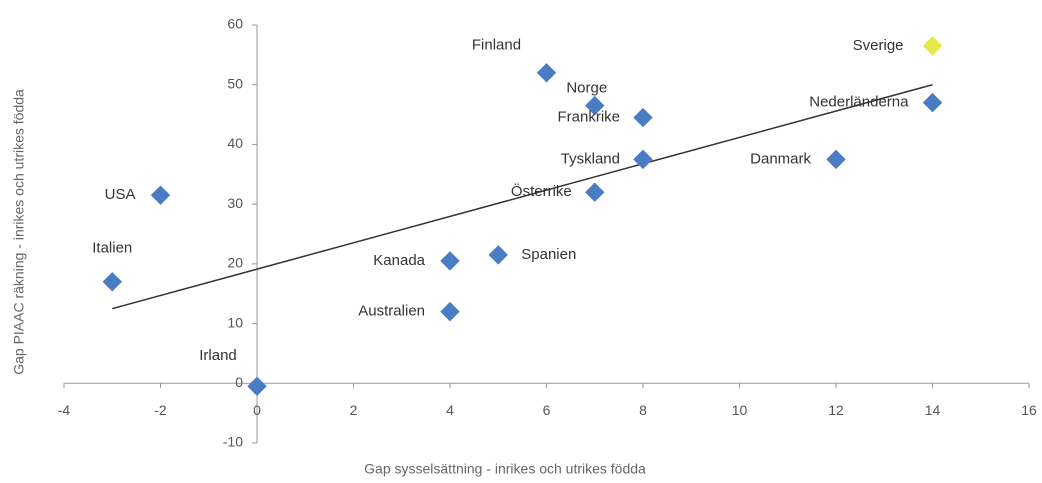 This screenshot has width=1042, height=483. Describe the element at coordinates (64, 410) in the screenshot. I see `x-tick-label: -4` at that location.